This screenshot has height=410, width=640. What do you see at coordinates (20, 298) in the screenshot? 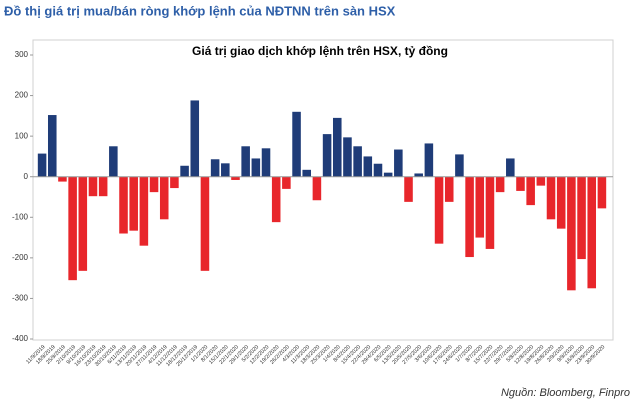
I see `y-tick-label: -300` at bounding box center [20, 298].